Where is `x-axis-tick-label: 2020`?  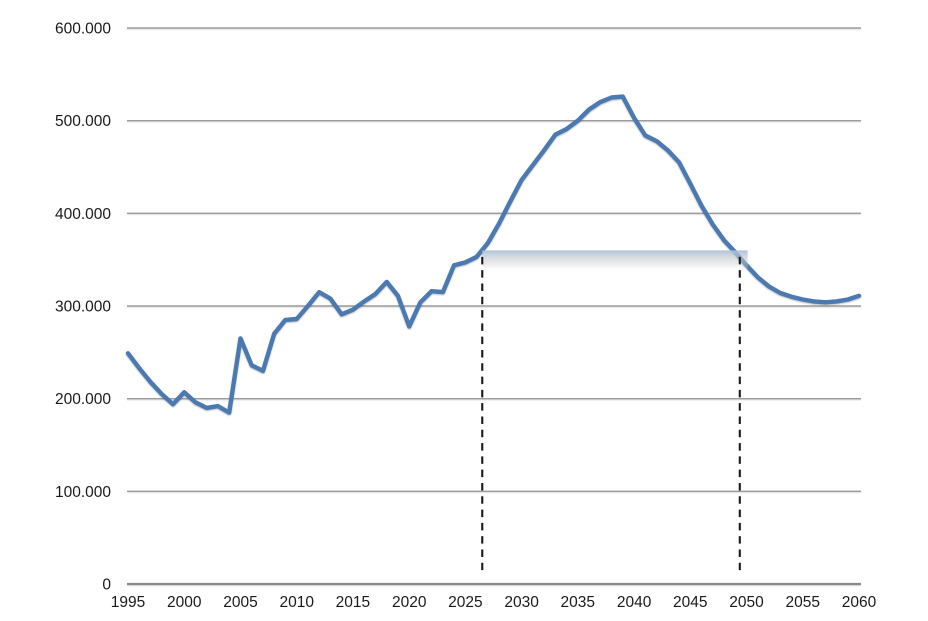
x-axis-tick-label: 2020 is located at coordinates (409, 602).